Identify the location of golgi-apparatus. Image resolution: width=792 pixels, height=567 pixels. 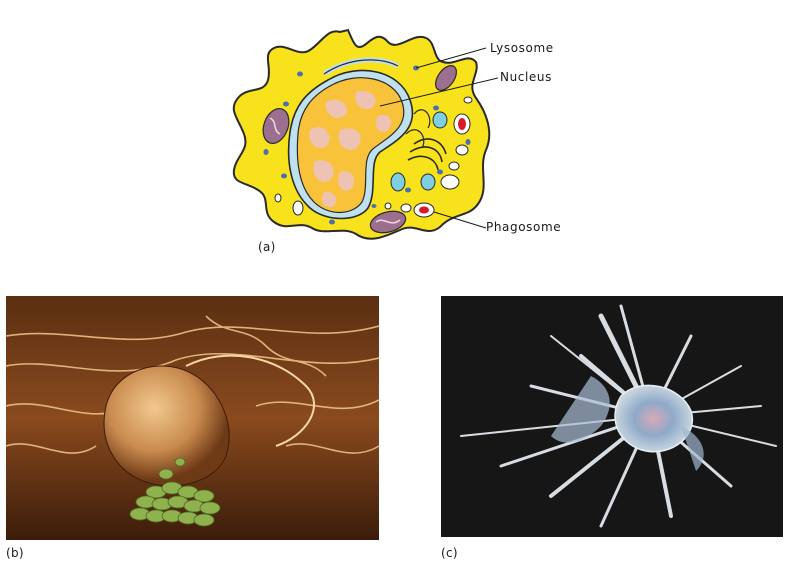
(427, 154).